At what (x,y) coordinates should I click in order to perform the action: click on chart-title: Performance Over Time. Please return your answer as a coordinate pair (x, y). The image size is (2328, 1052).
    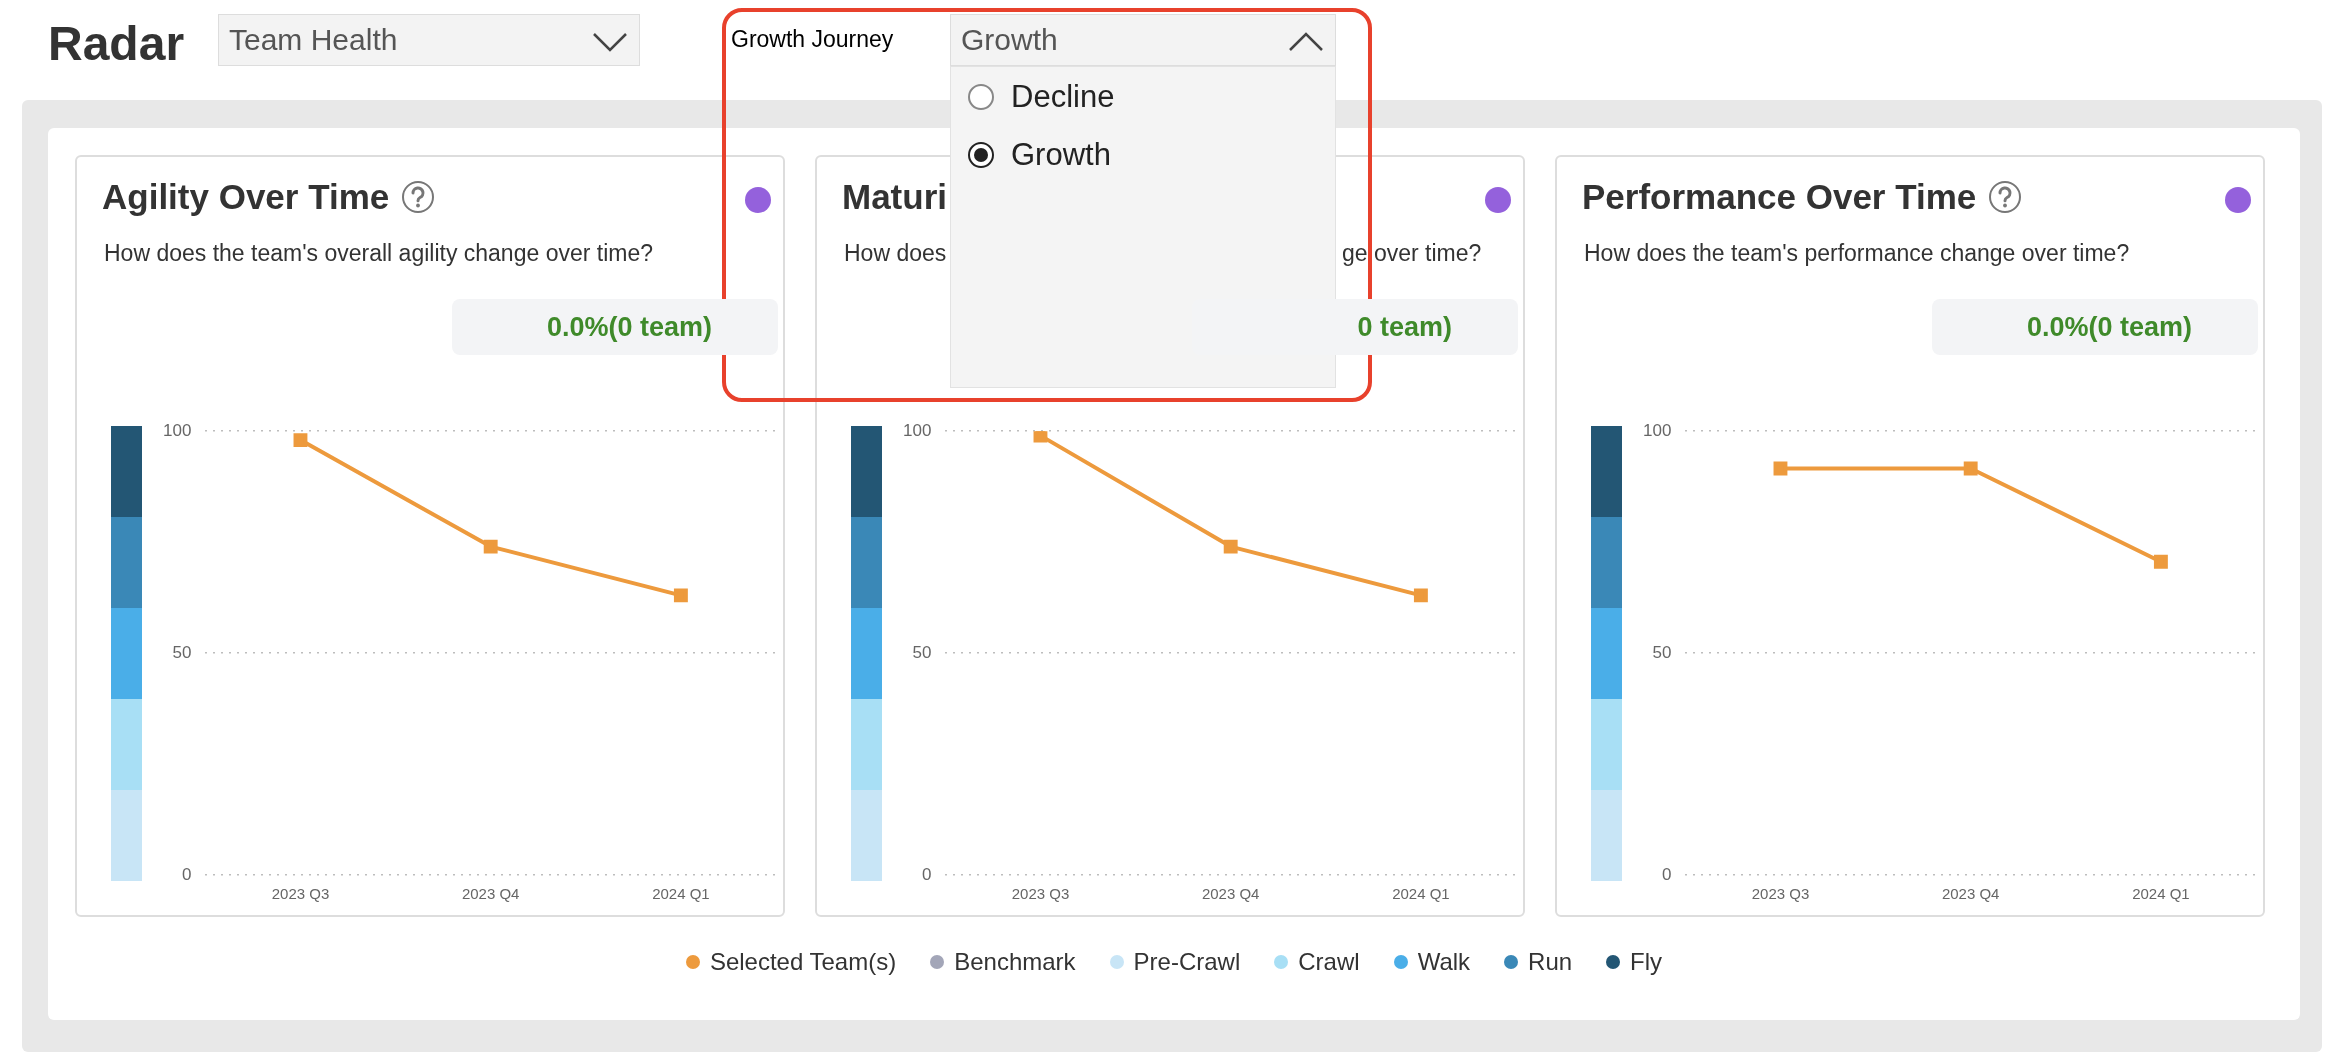
    Looking at the image, I should click on (1779, 197).